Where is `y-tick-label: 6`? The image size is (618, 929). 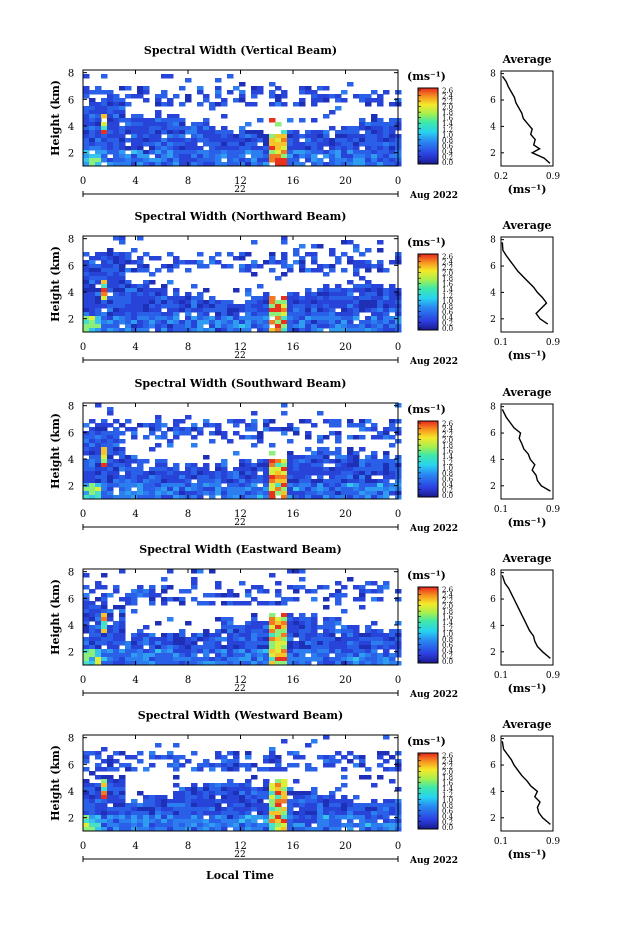 y-tick-label: 6 is located at coordinates (71, 100).